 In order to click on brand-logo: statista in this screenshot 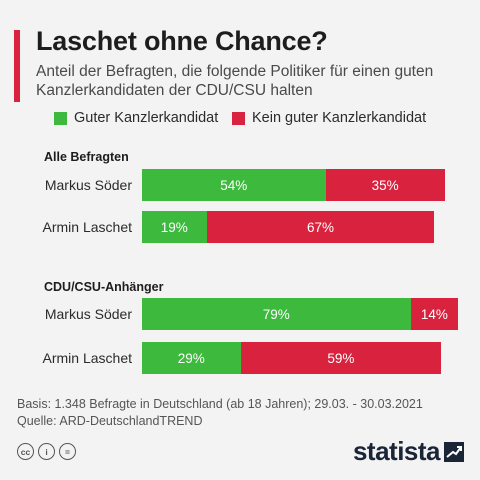, I will do `click(408, 451)`.